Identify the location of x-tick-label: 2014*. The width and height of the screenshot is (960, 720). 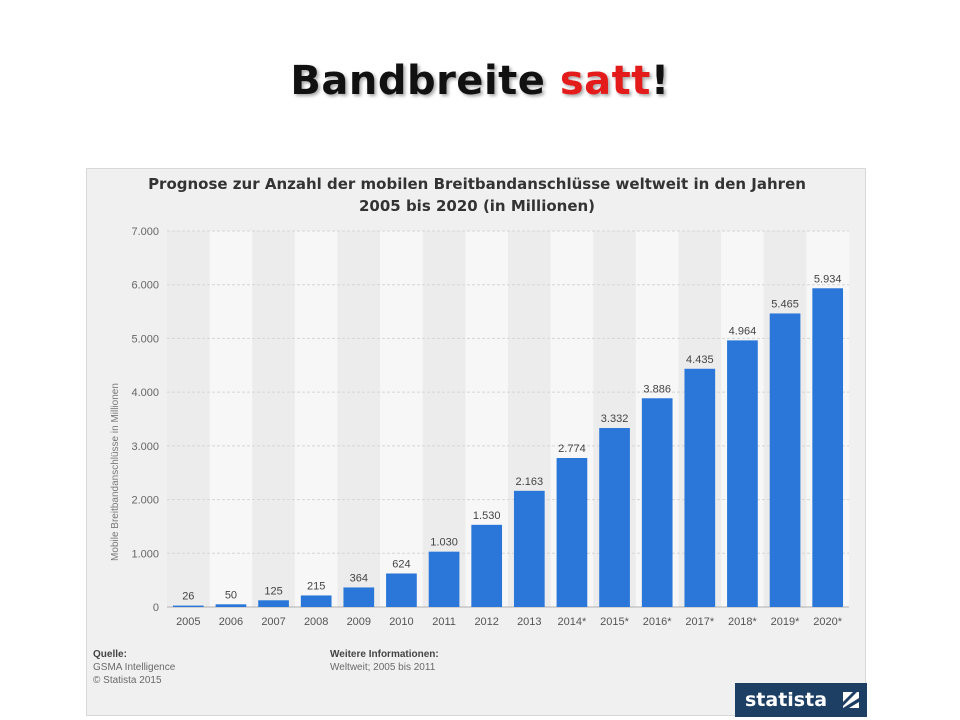
(572, 622).